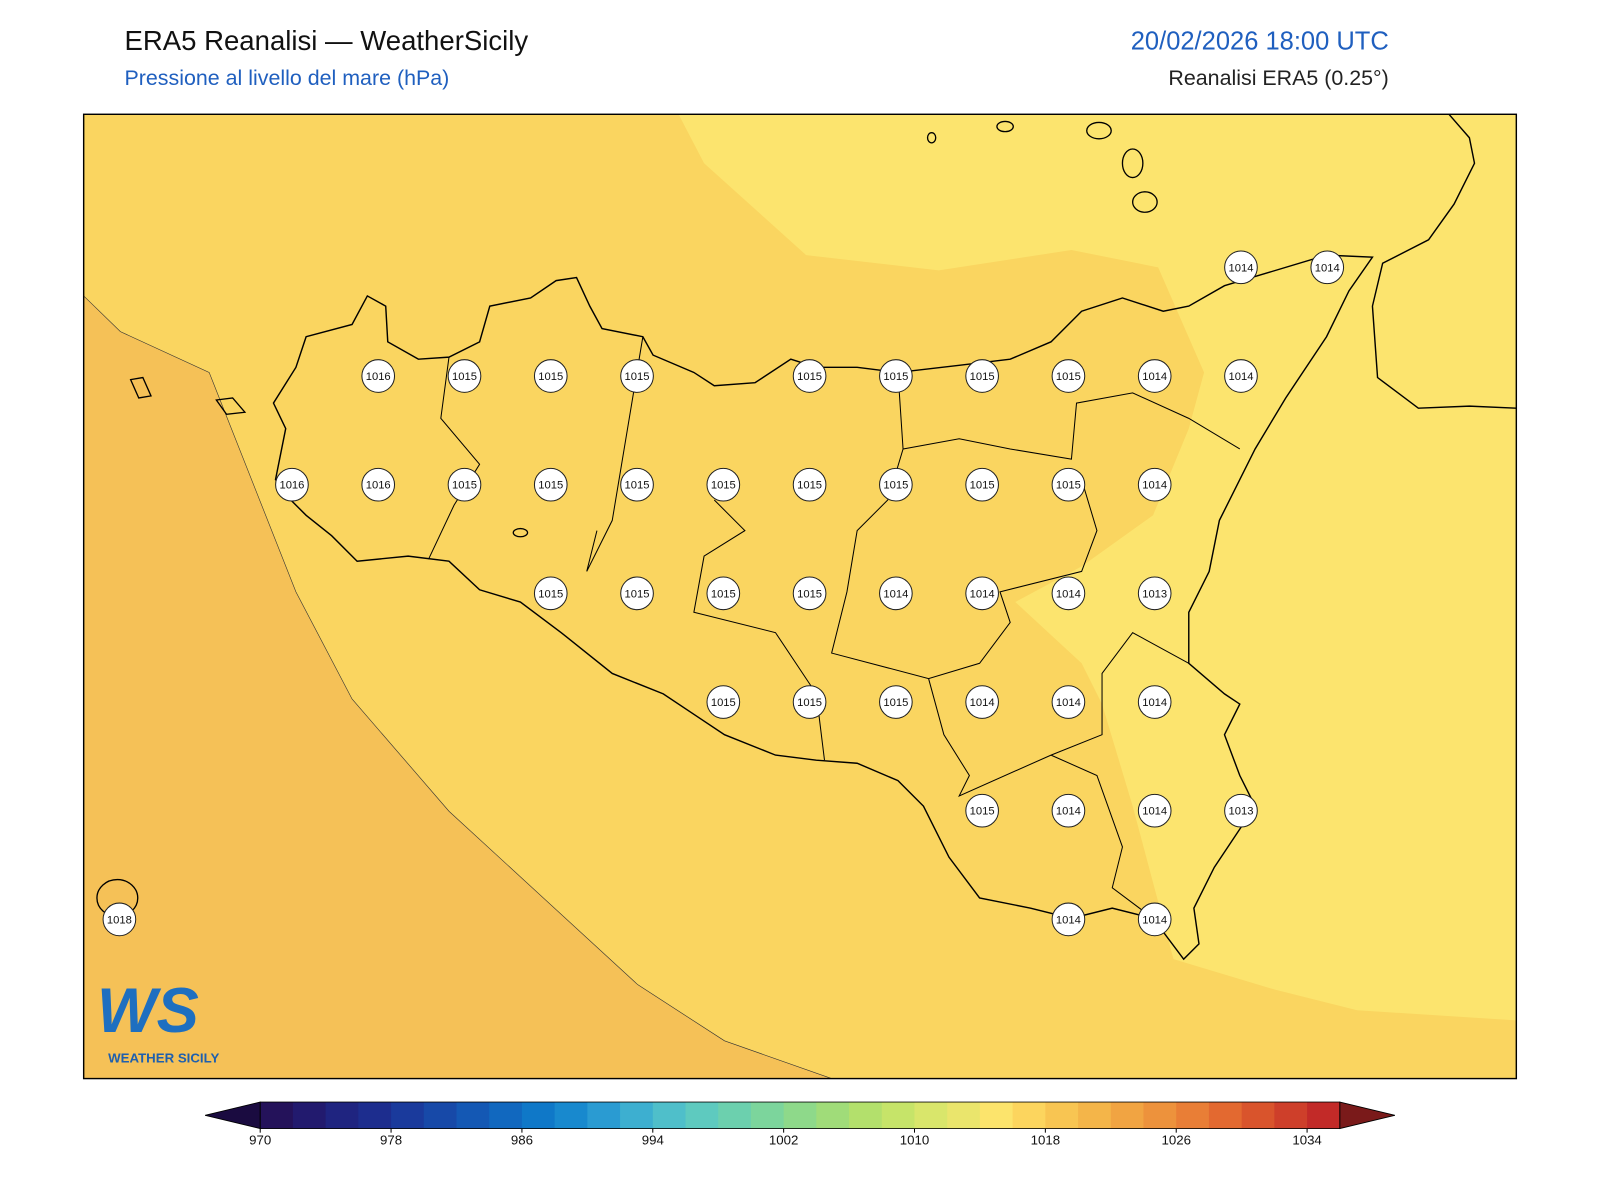 Image resolution: width=1600 pixels, height=1200 pixels. I want to click on title: ERA5 Reanalisi — WeatherSicily, so click(326, 40).